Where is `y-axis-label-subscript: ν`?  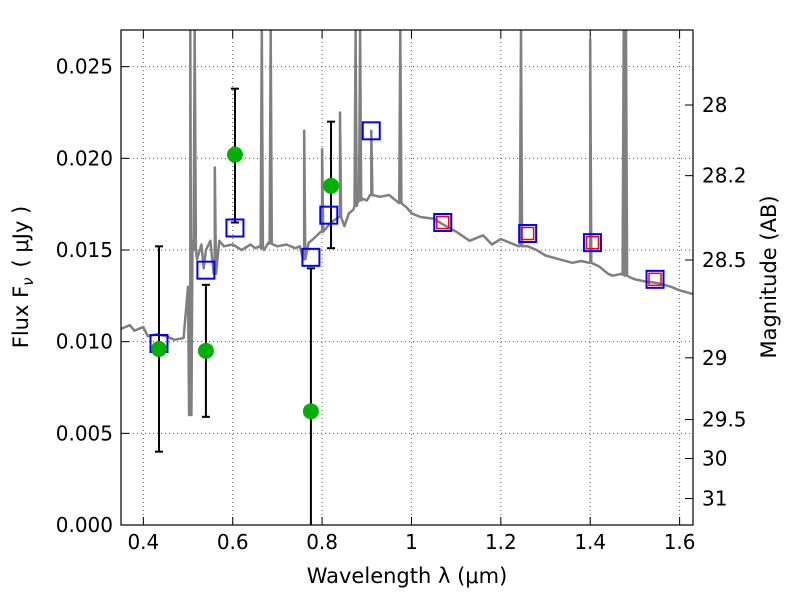
y-axis-label-subscript: ν is located at coordinates (28, 281).